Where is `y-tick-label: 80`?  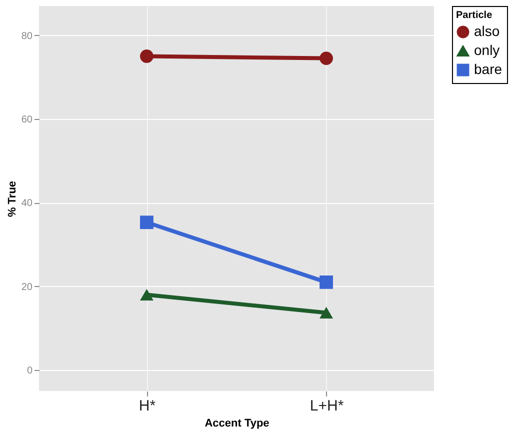 y-tick-label: 80 is located at coordinates (27, 36).